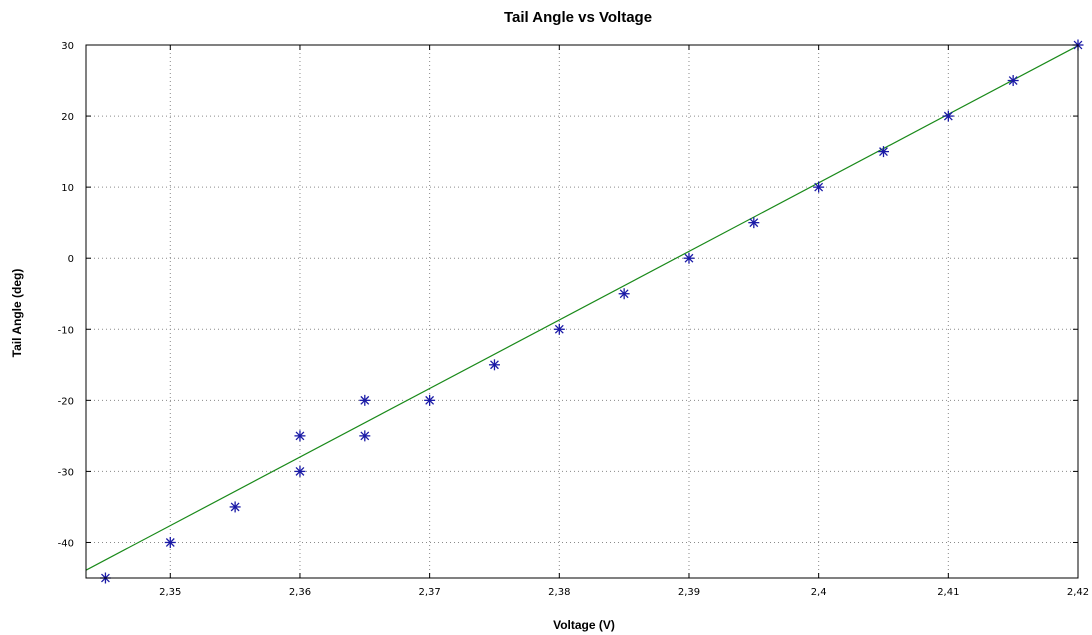 This screenshot has width=1092, height=635. Describe the element at coordinates (66, 401) in the screenshot. I see `y-tick-label: -20` at that location.